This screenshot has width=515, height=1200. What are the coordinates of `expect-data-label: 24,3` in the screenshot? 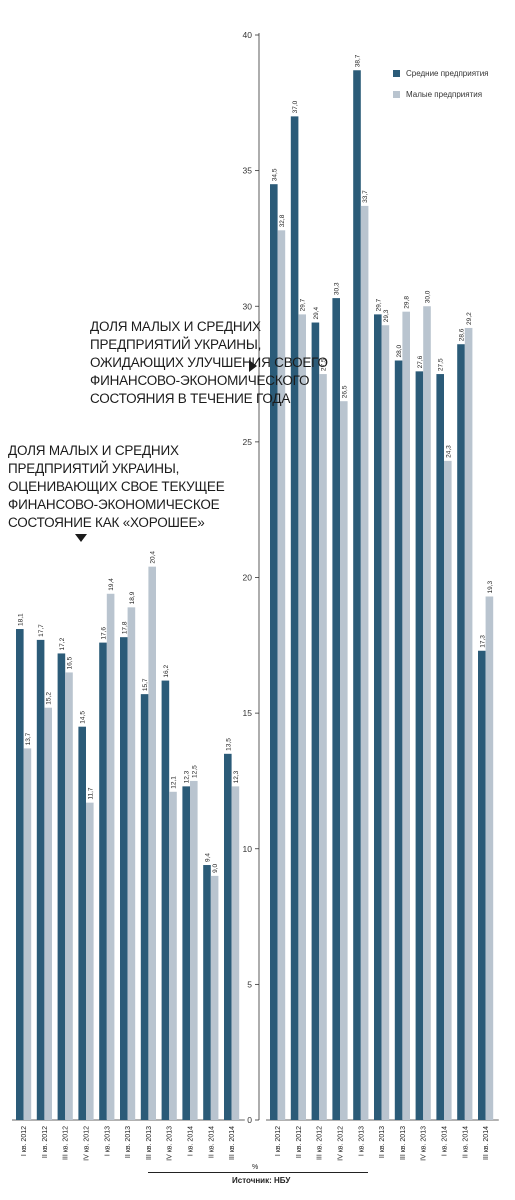 It's located at (448, 451).